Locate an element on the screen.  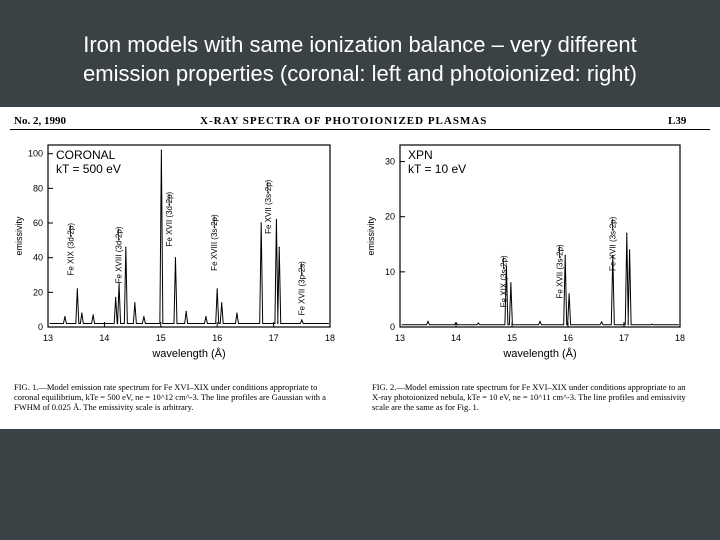
plot2-ytick-label: 30 is located at coordinates (390, 162).